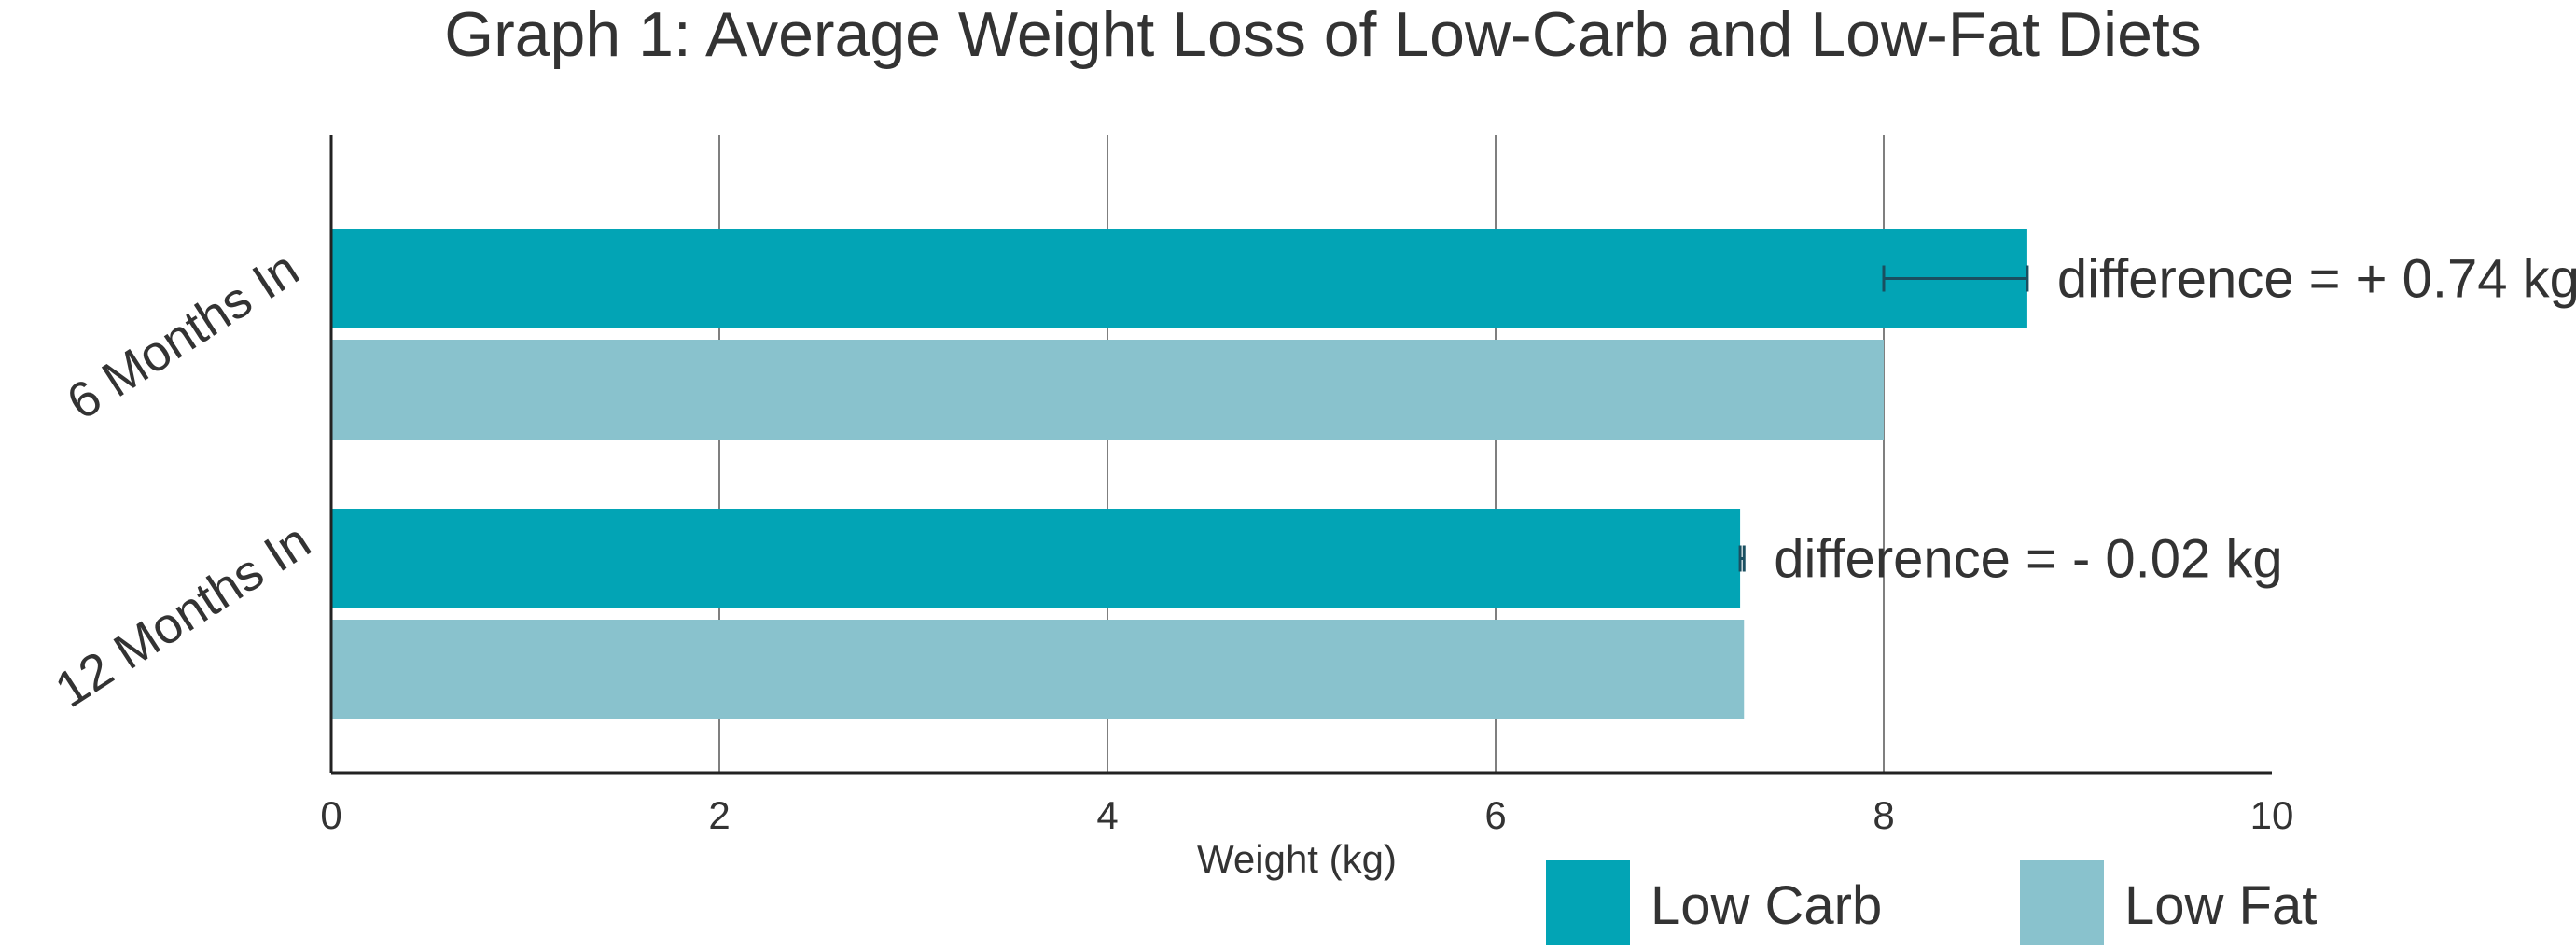 Image resolution: width=2576 pixels, height=950 pixels. Describe the element at coordinates (1297, 859) in the screenshot. I see `x-axis-label: Weight (kg)` at that location.